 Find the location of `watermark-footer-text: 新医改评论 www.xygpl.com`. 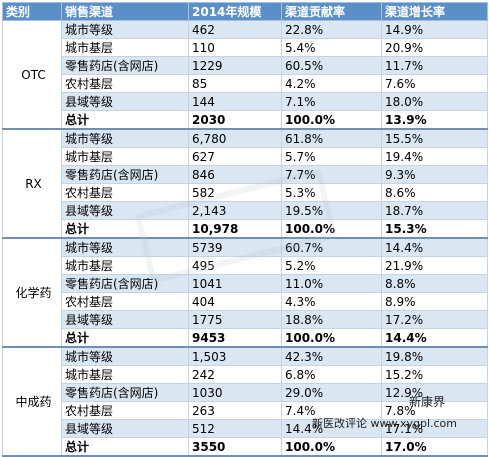

watermark-footer-text: 新医改评论 www.xygpl.com is located at coordinates (385, 423).